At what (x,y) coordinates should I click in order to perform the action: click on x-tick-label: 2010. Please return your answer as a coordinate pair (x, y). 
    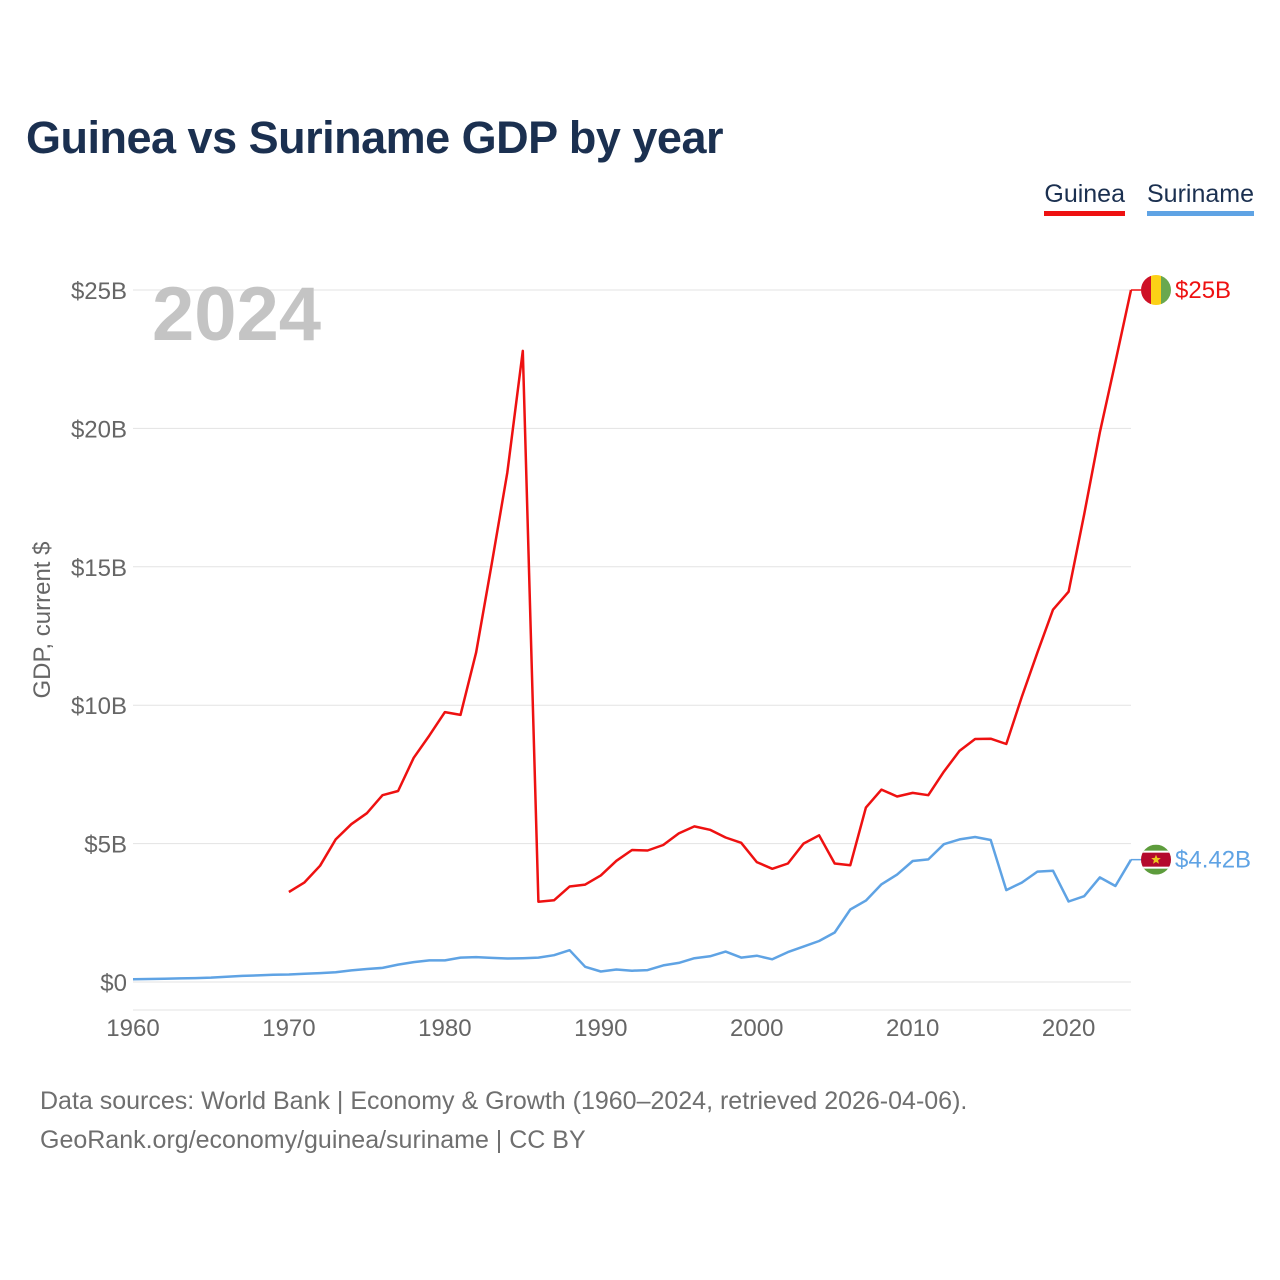
    Looking at the image, I should click on (912, 1028).